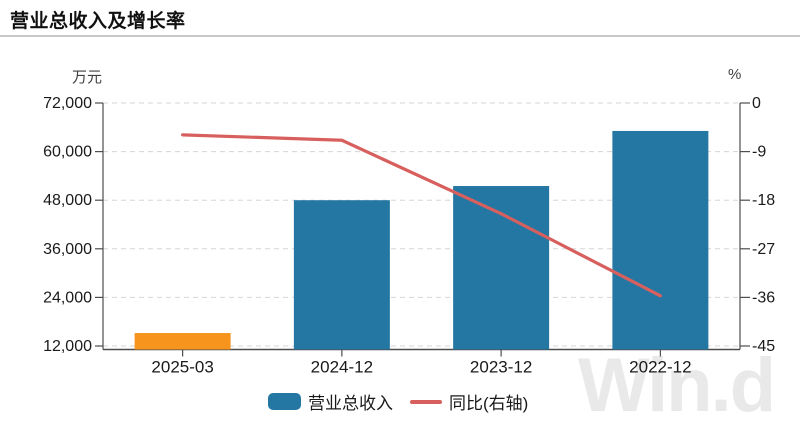 The image size is (800, 425). I want to click on right-tick-label: -36, so click(763, 297).